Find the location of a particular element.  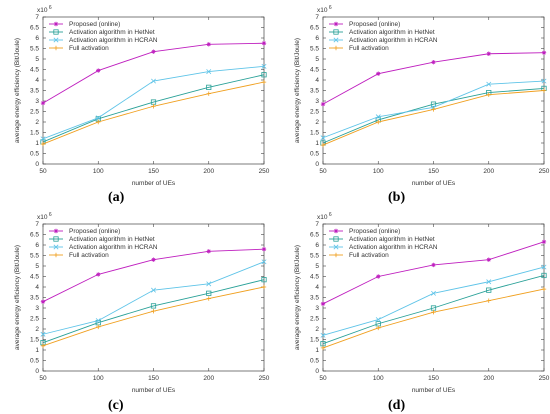

legend-entry: Proposed (online) is located at coordinates (94, 24).